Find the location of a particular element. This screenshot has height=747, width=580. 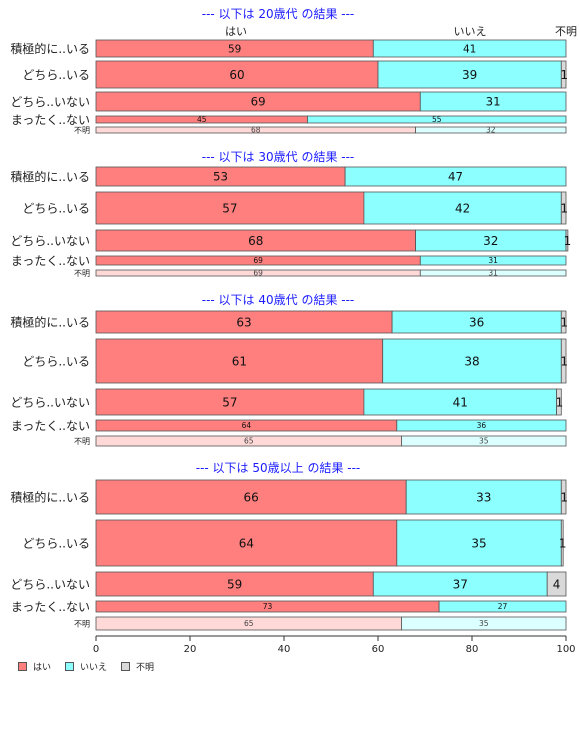

data-label-3-1-1: 35 is located at coordinates (478, 543).